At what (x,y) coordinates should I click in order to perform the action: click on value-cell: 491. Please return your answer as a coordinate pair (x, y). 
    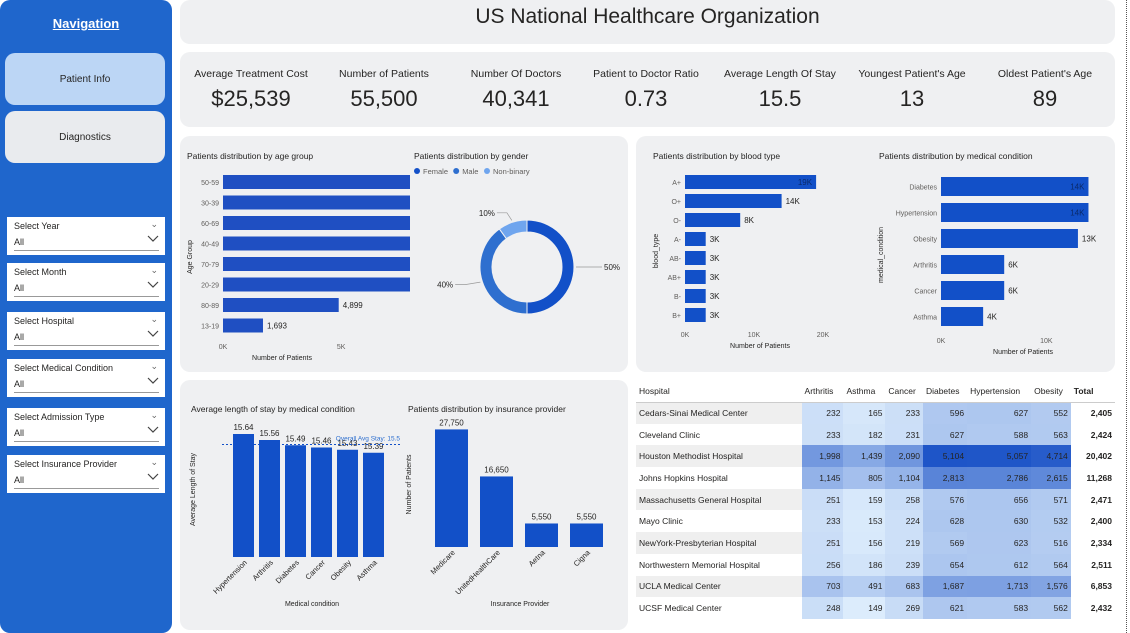
    Looking at the image, I should click on (864, 586).